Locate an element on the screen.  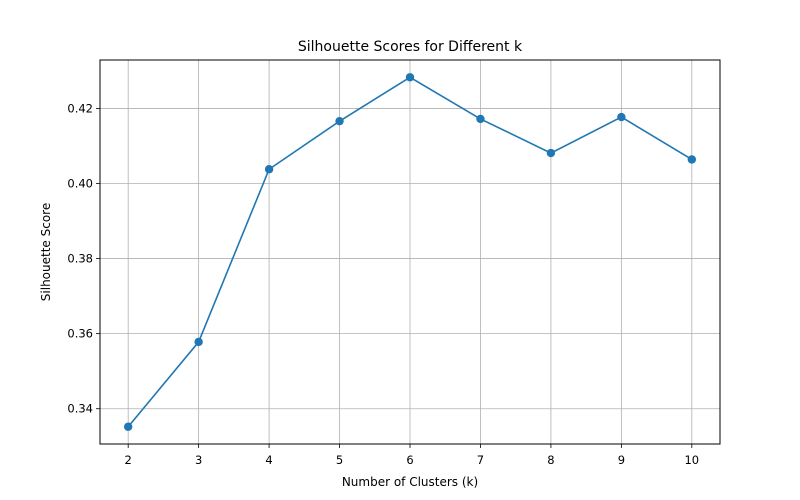
x-tick-label: 4 is located at coordinates (268, 460).